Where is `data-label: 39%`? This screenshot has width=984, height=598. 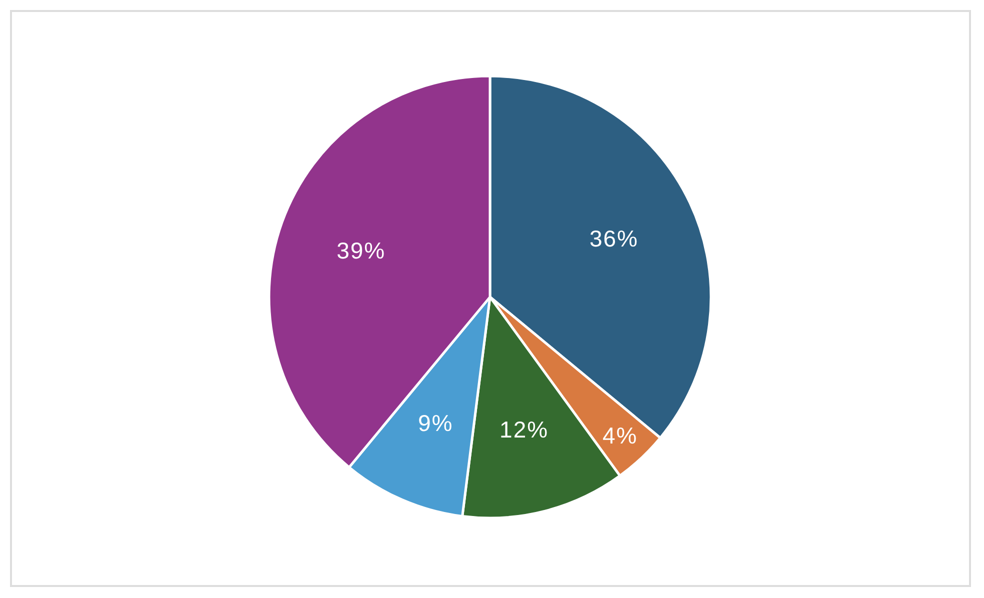
data-label: 39% is located at coordinates (361, 251).